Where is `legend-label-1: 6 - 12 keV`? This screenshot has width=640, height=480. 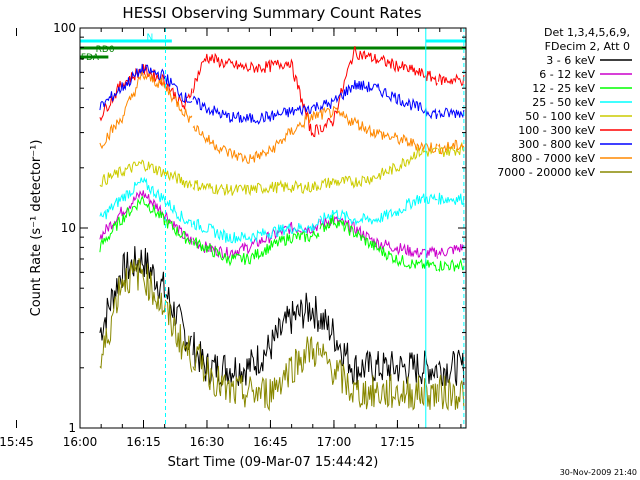 legend-label-1: 6 - 12 keV is located at coordinates (567, 74).